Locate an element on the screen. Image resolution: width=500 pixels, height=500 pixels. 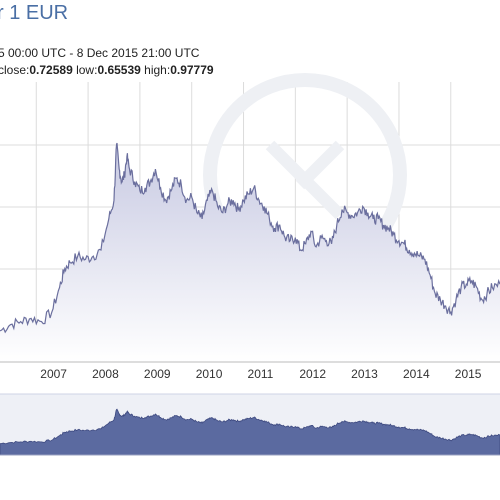
x-tick-label: 2011 is located at coordinates (261, 374).